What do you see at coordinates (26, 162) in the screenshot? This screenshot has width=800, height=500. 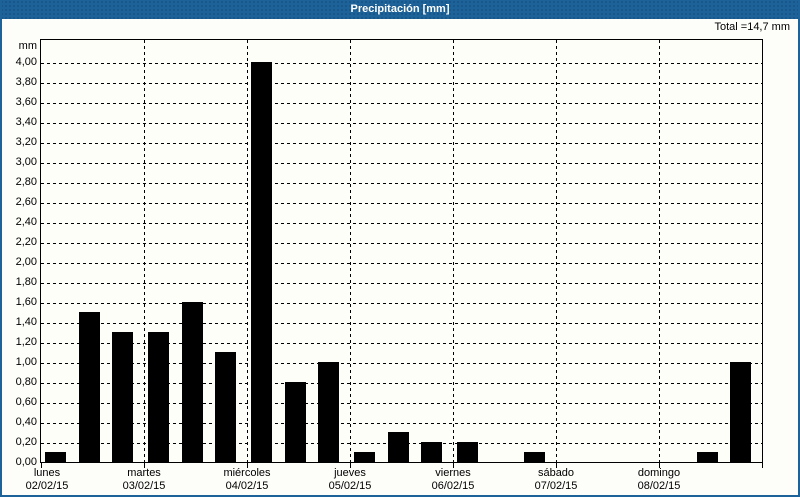 I see `y-axis-tick-label: 3,00` at bounding box center [26, 162].